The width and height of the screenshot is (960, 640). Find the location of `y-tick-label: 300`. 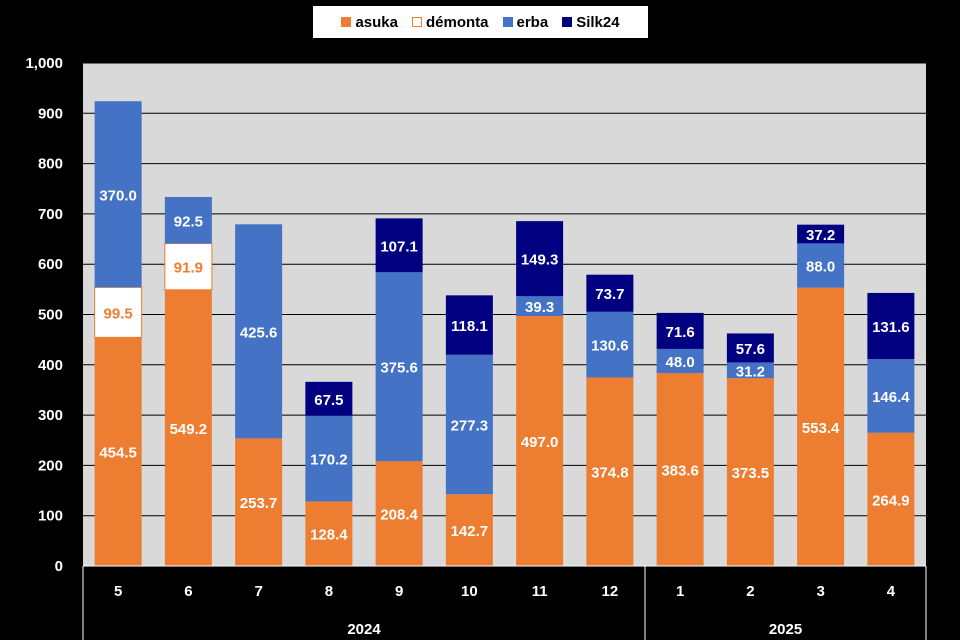

y-tick-label: 300 is located at coordinates (50, 415).